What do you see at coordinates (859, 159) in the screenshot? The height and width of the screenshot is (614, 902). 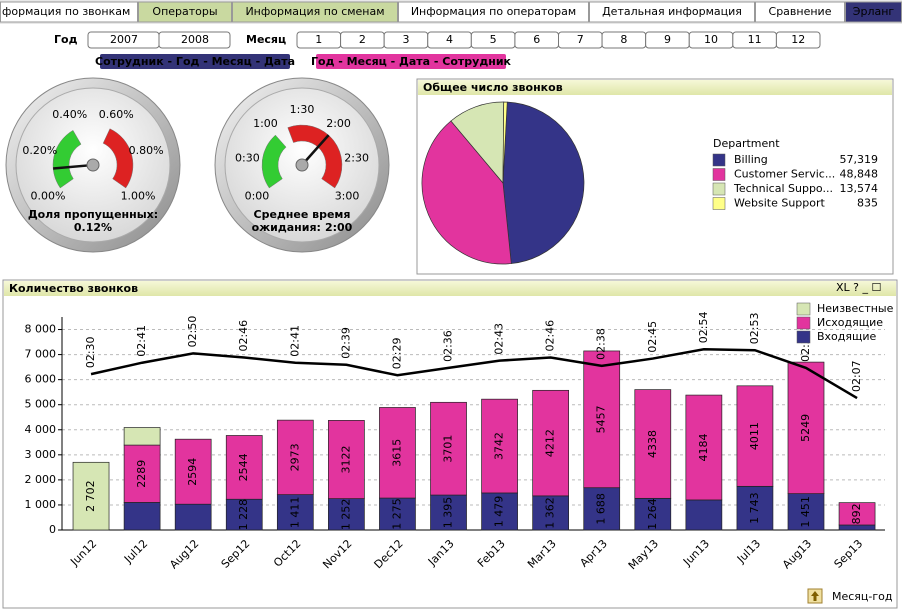 I see `legend-value: 57,319` at bounding box center [859, 159].